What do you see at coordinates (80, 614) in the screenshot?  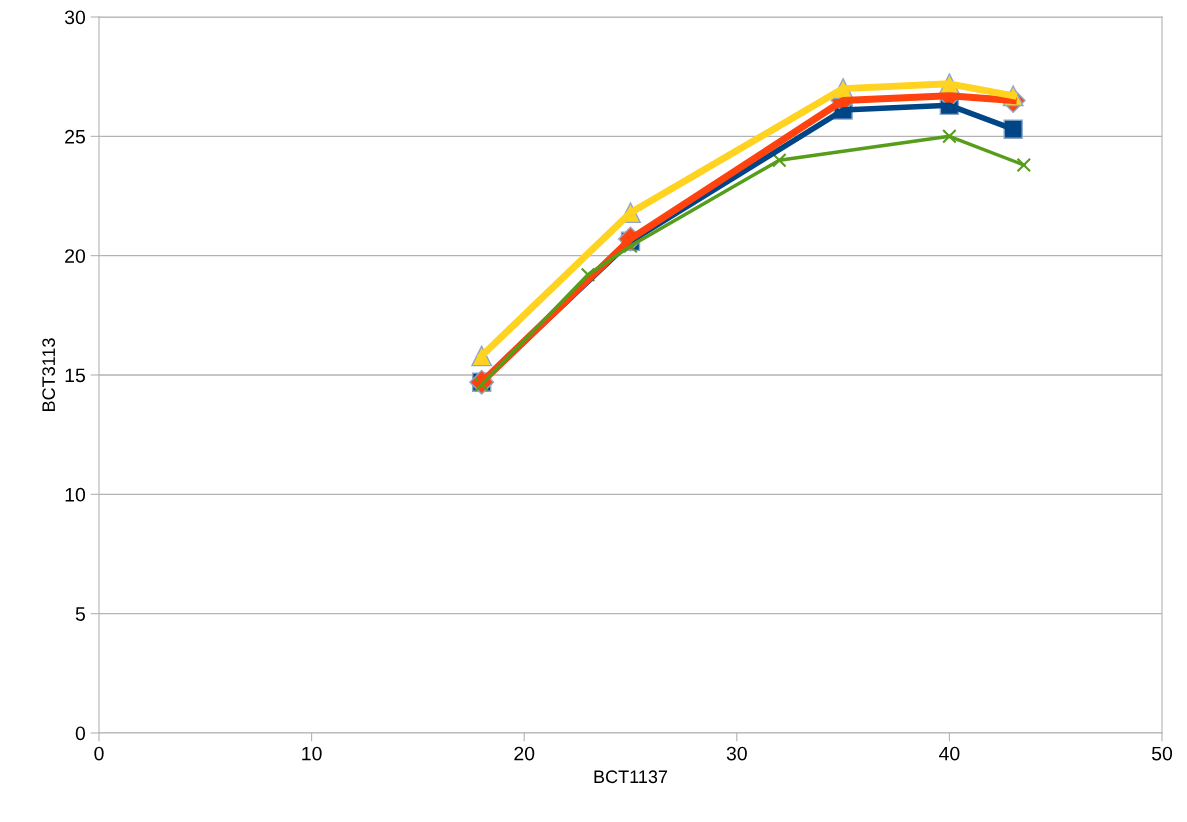 I see `y-tick-label: 5` at bounding box center [80, 614].